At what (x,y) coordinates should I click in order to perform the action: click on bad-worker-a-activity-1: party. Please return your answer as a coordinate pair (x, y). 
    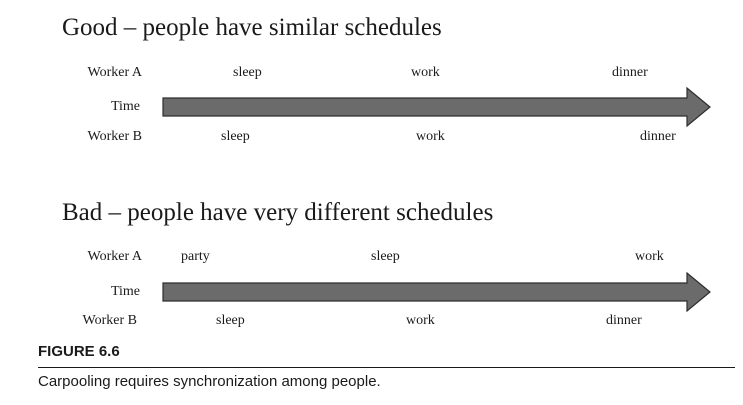
    Looking at the image, I should click on (195, 256).